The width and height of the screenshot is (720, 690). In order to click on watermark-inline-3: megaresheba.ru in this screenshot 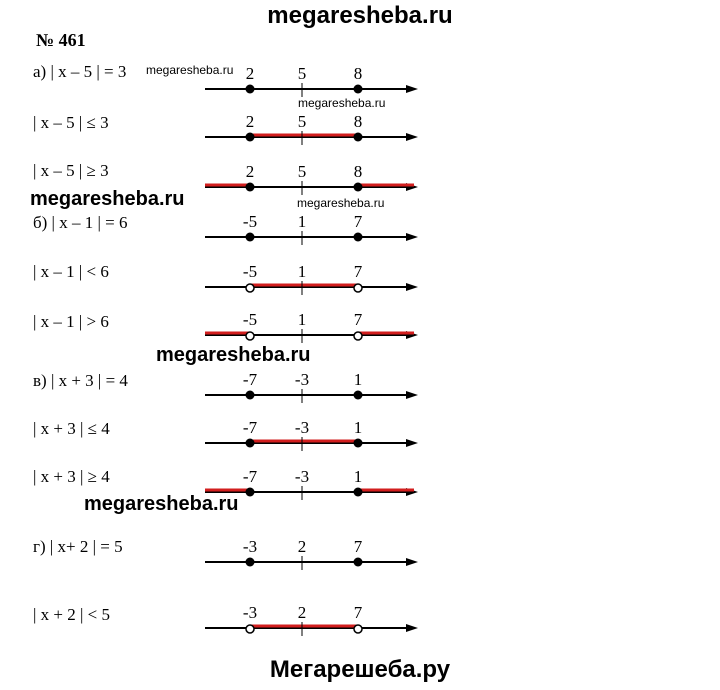, I will do `click(107, 199)`.